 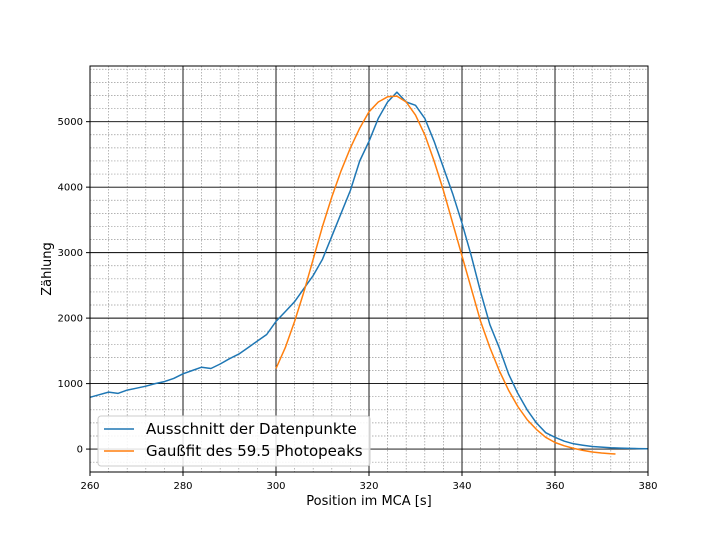 I want to click on legend-label-2: Gaußfit des 59.5 Photopeaks, so click(x=254, y=451).